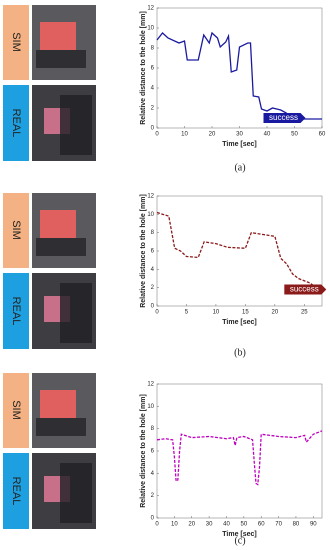 The width and height of the screenshot is (330, 550). I want to click on x-tick-label: 90, so click(313, 525).